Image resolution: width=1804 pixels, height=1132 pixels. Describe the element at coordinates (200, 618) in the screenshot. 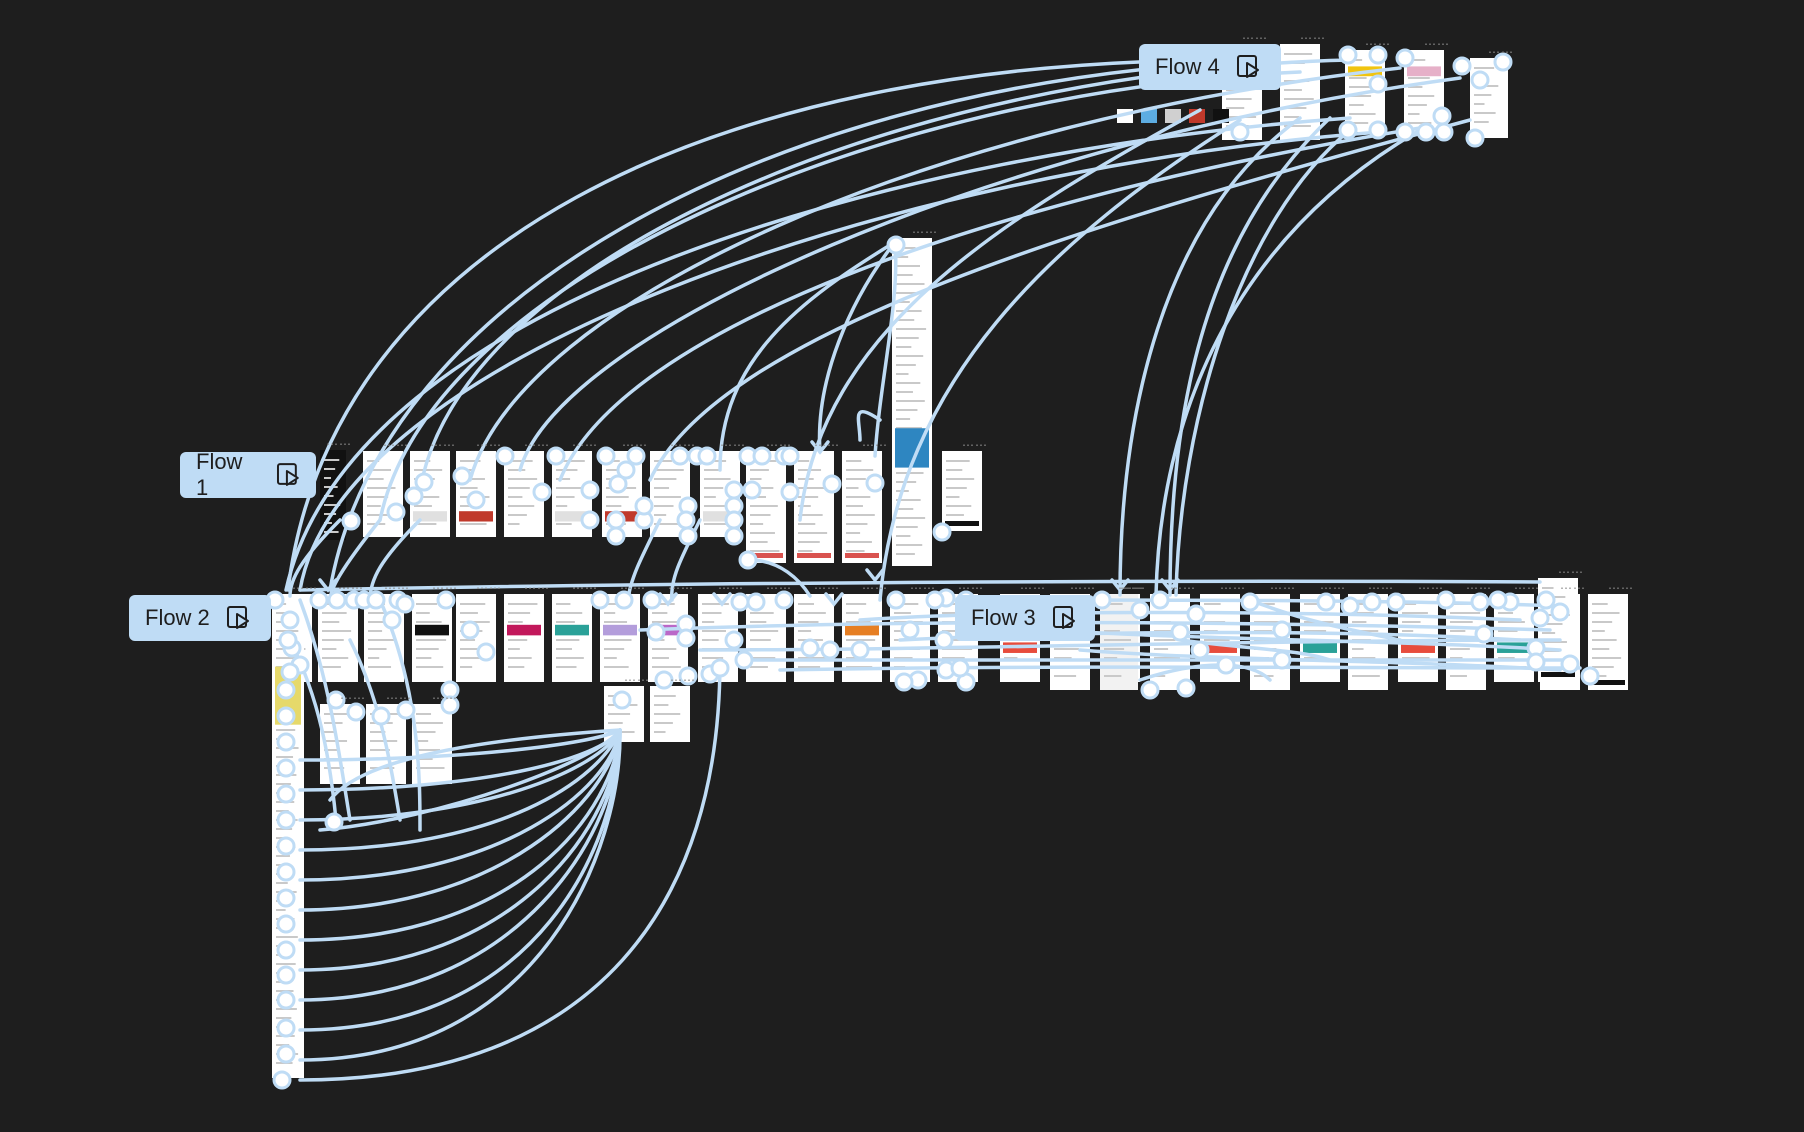

I see `flow-start-flow-2: Flow 2` at that location.